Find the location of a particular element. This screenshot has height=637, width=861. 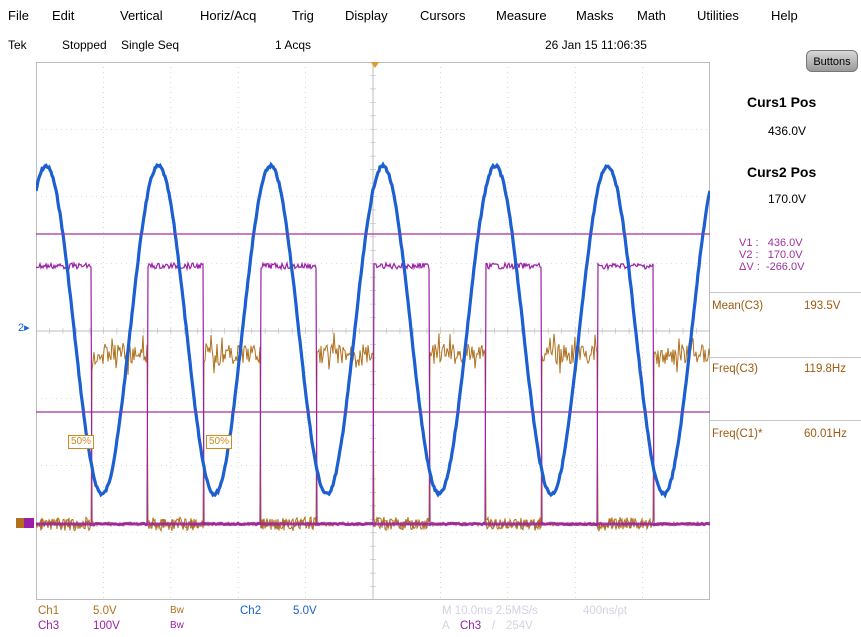

ch3-bandwidth: Bw is located at coordinates (177, 625).